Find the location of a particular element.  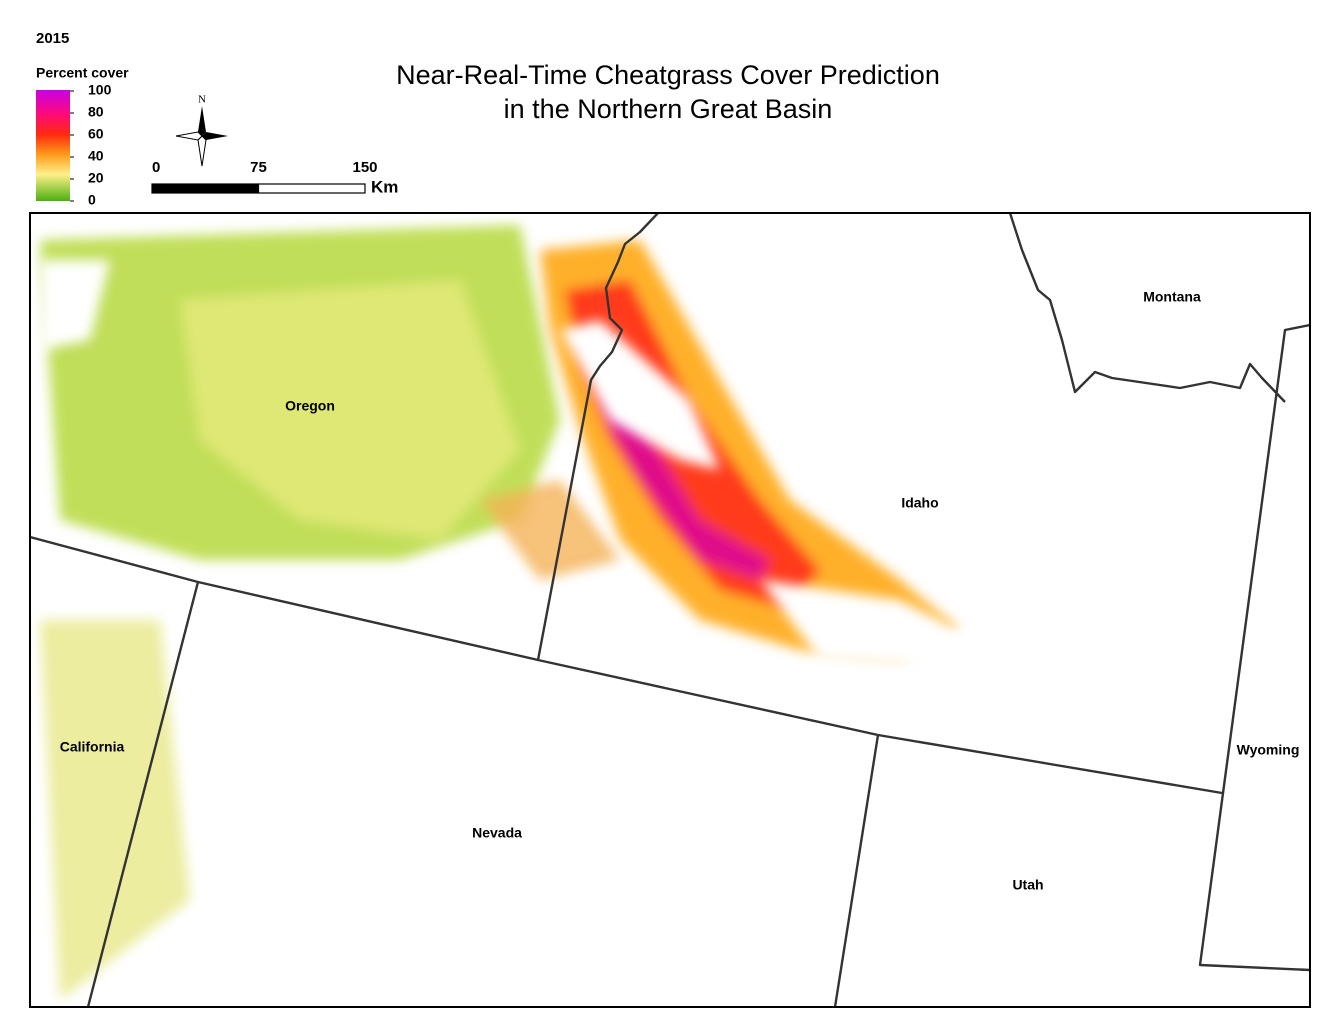

legend-title: Percent cover is located at coordinates (82, 73).